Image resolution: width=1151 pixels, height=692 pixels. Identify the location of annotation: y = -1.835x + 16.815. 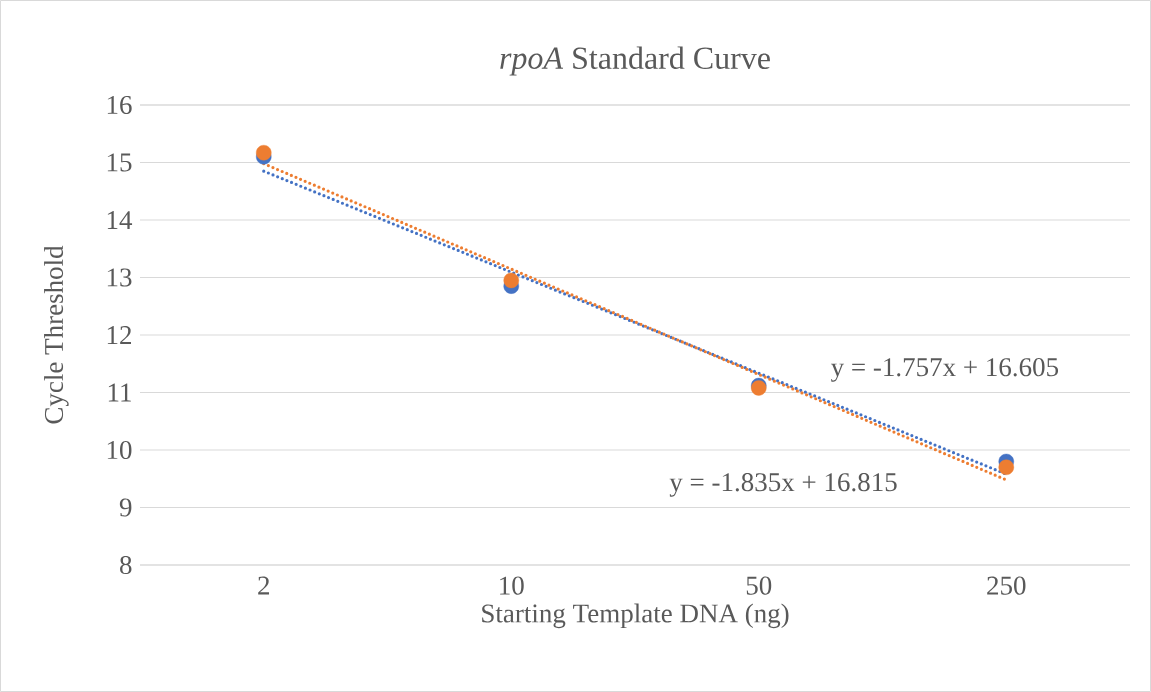
(783, 485).